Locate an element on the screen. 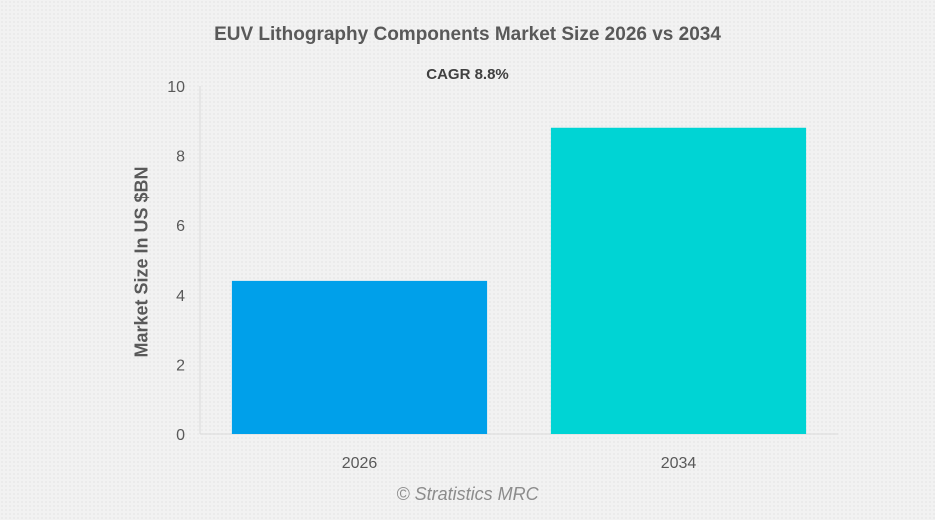 The image size is (935, 520). y-tick-label: 2 is located at coordinates (180, 365).